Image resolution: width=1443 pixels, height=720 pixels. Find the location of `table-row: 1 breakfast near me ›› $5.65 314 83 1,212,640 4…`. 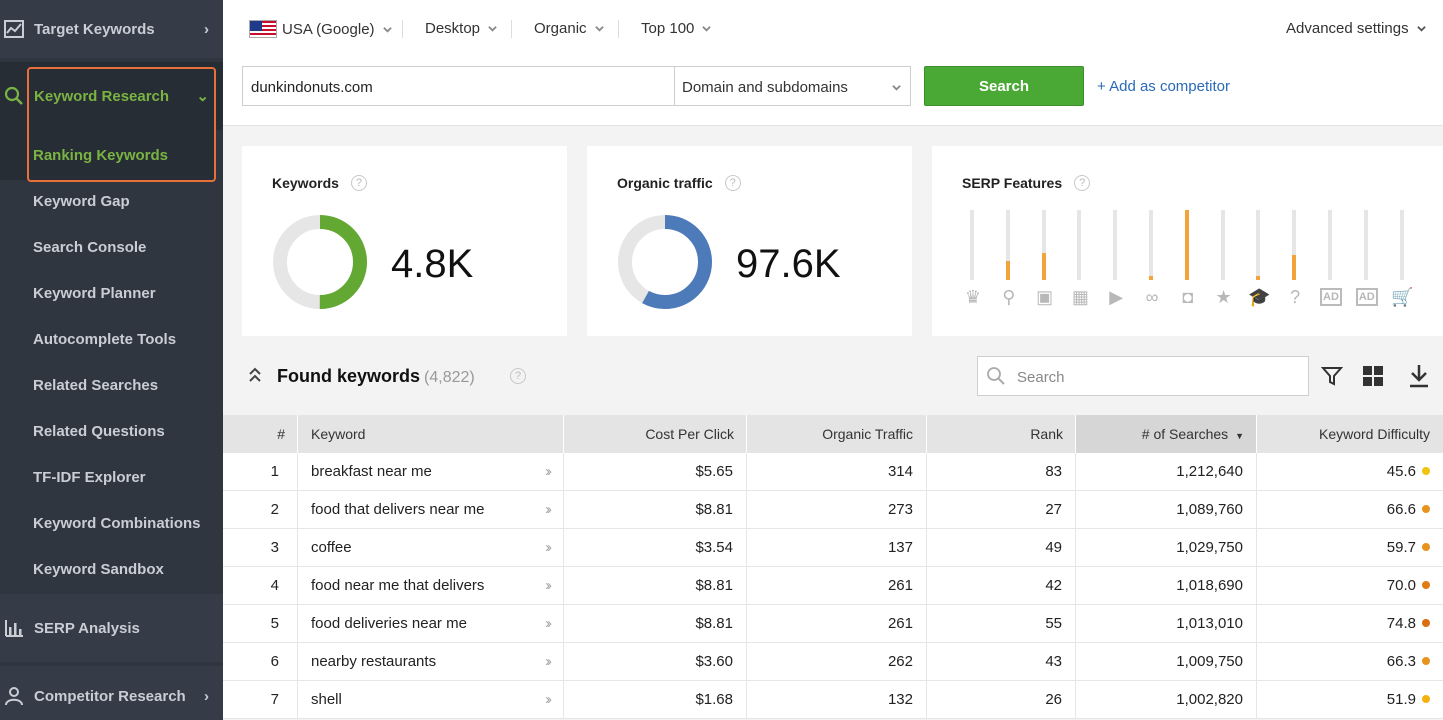

table-row: 1 breakfast near me ›› $5.65 314 83 1,212,640 4… is located at coordinates (833, 472).